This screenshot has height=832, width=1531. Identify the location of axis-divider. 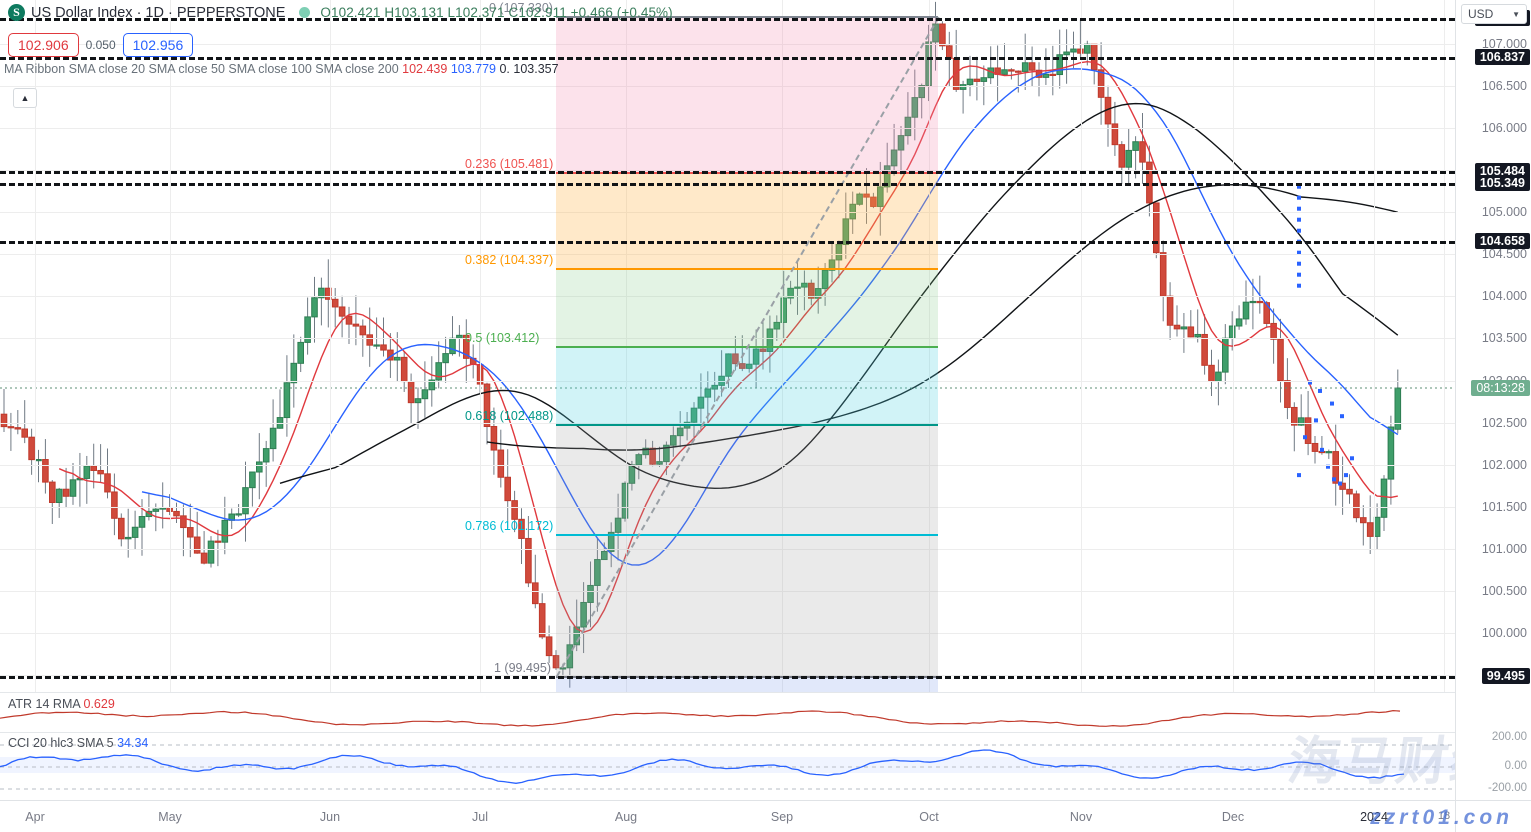
(1455, 816).